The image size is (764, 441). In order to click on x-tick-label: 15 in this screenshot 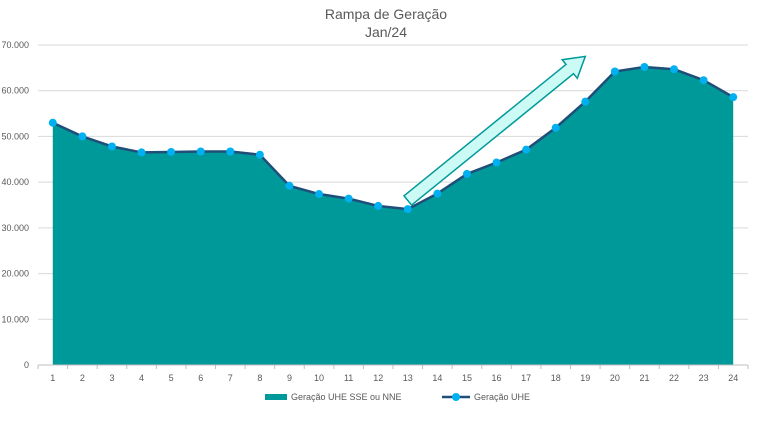, I will do `click(467, 378)`.